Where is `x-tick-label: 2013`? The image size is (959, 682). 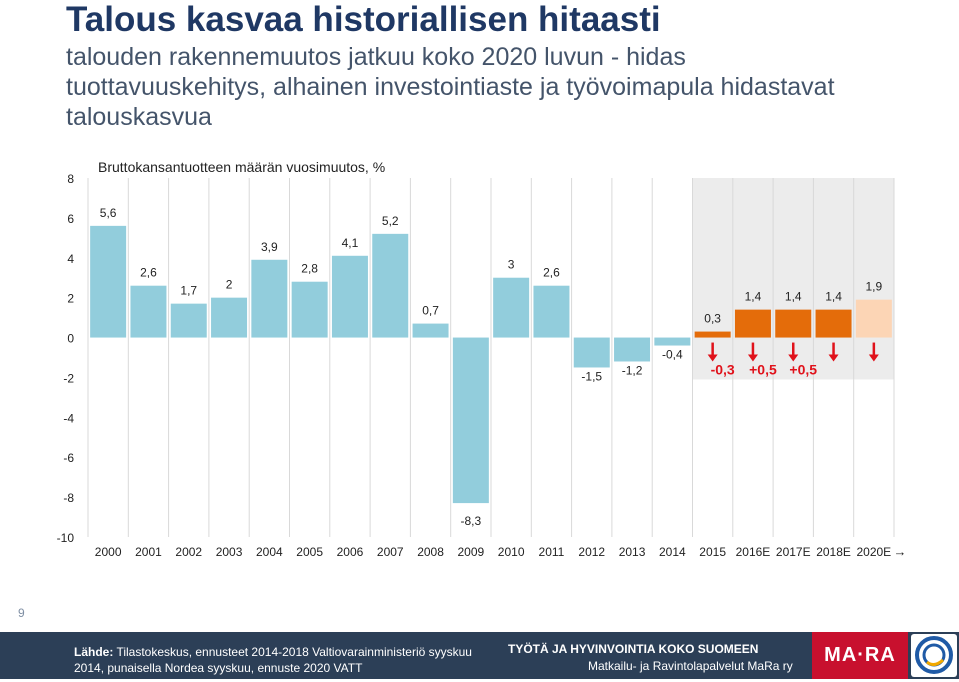
x-tick-label: 2013 is located at coordinates (632, 552).